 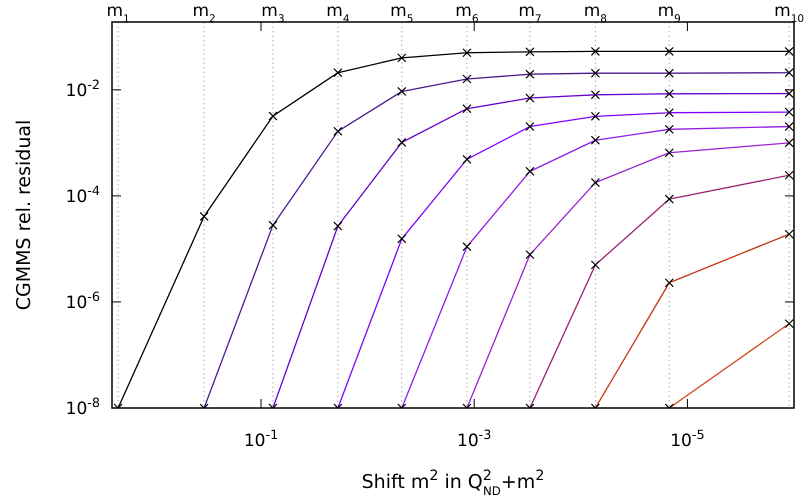 I want to click on y-axis-title: CGMMS rel. residual, so click(x=24, y=215).